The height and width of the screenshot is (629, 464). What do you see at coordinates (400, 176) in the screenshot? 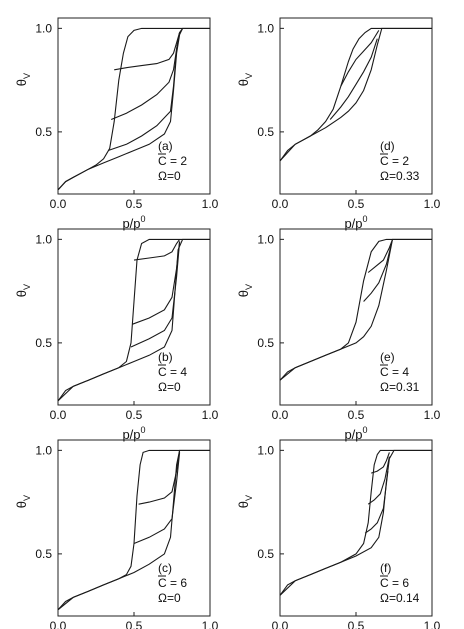
I see `panel-annotation: Ω=0.33` at bounding box center [400, 176].